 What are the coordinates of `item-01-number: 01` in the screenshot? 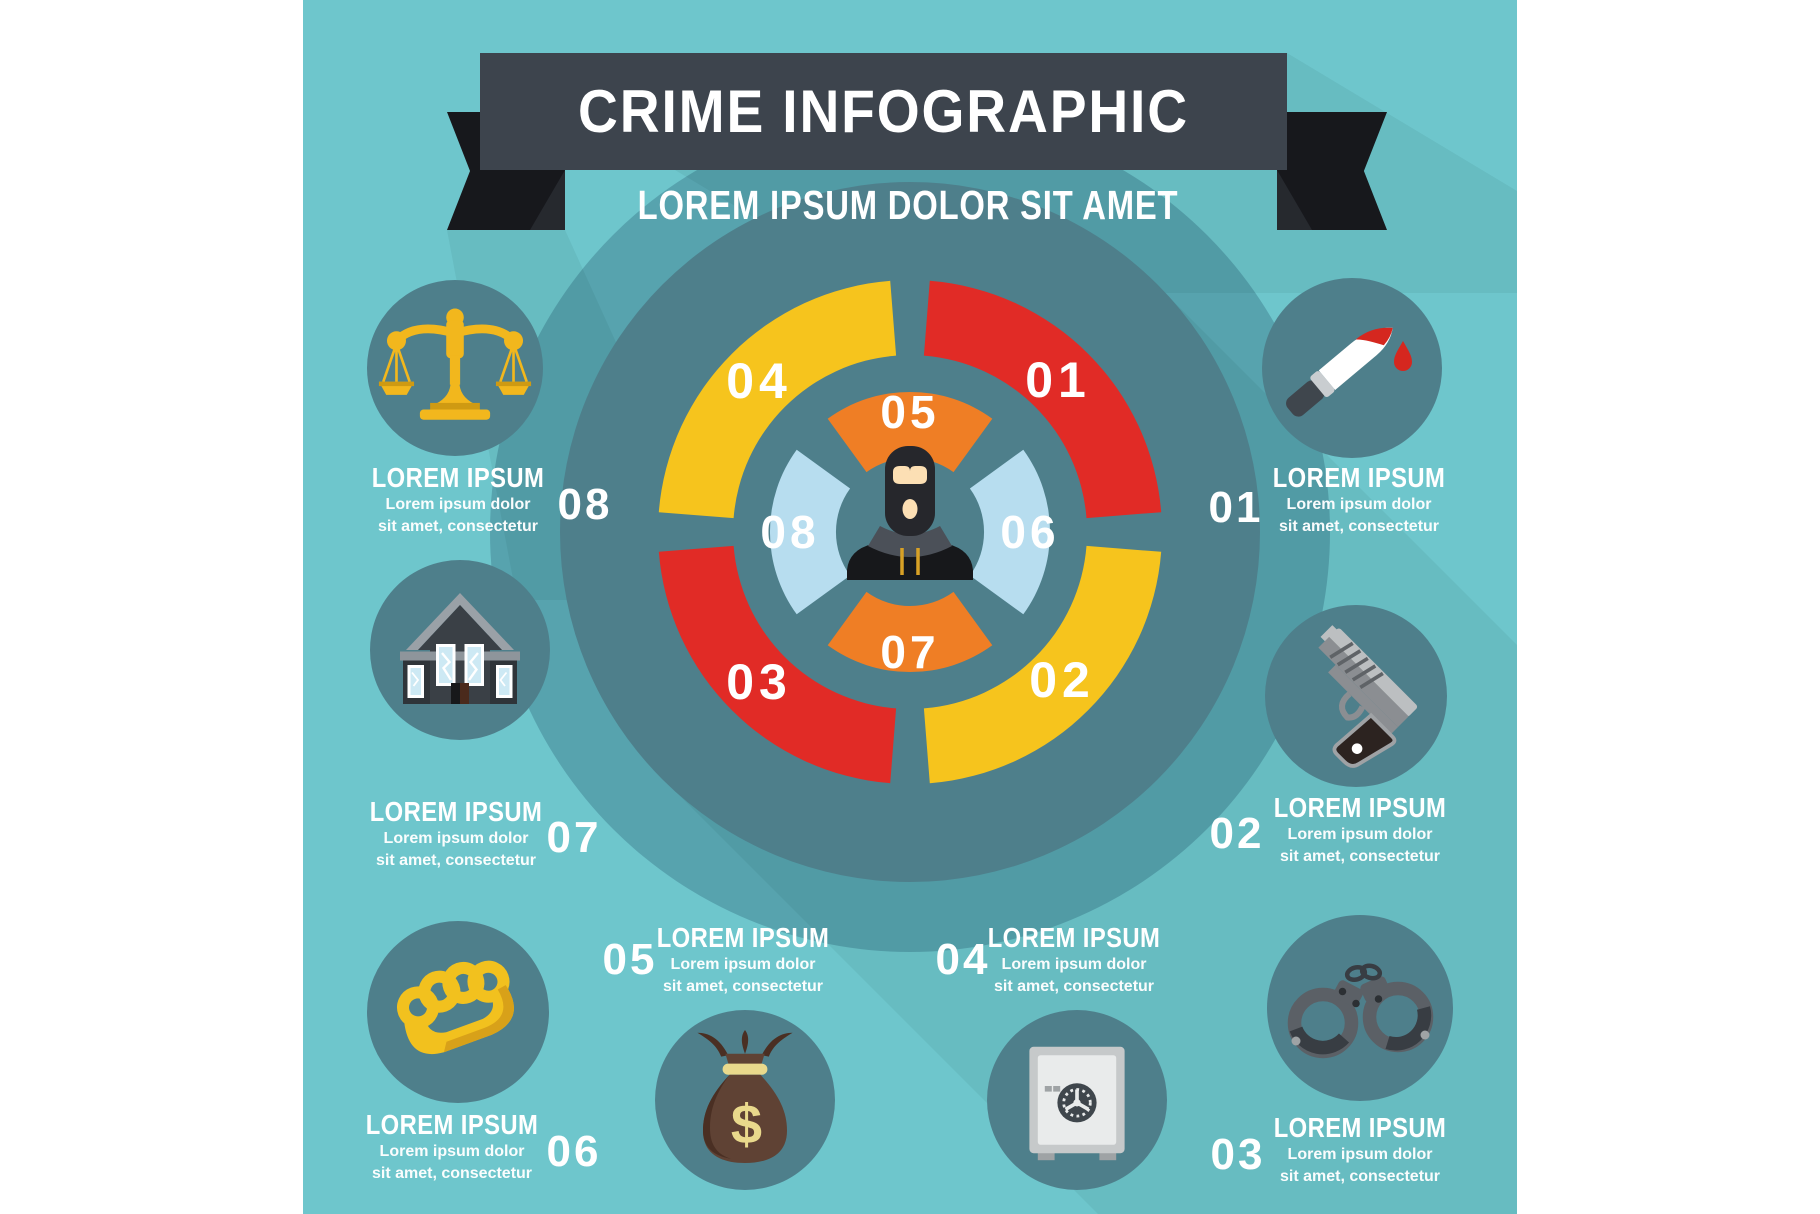 It's located at (1236, 507).